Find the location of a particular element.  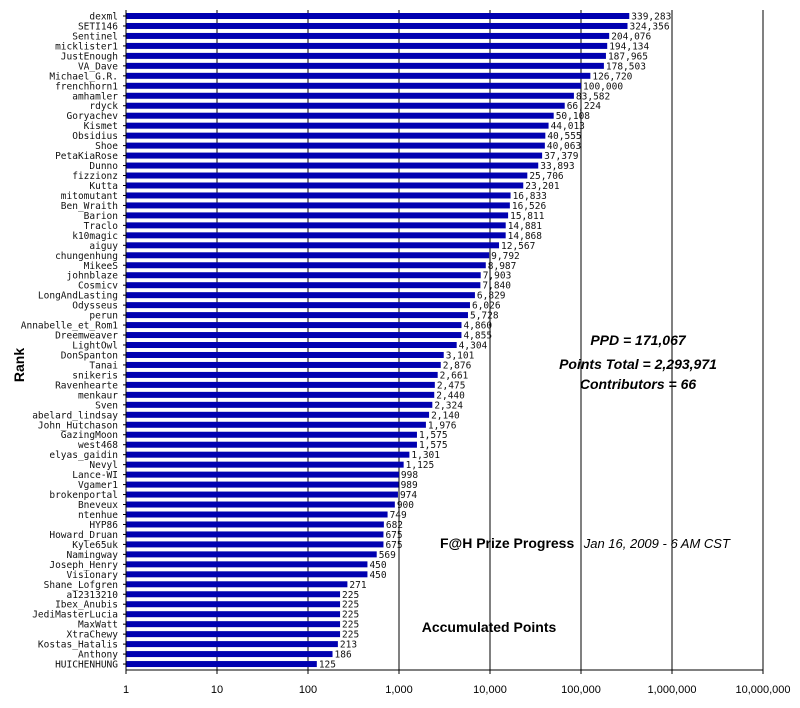

value-label: 12,567 is located at coordinates (518, 246).